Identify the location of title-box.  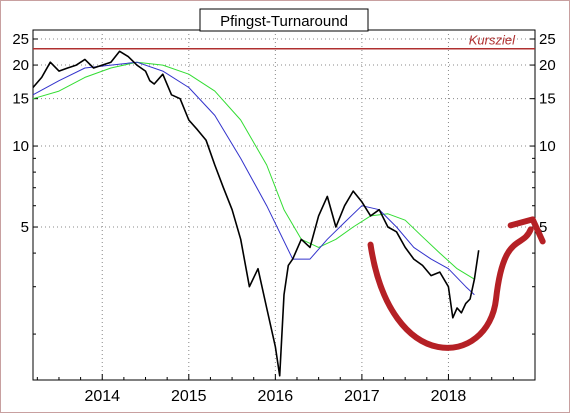
(284, 20).